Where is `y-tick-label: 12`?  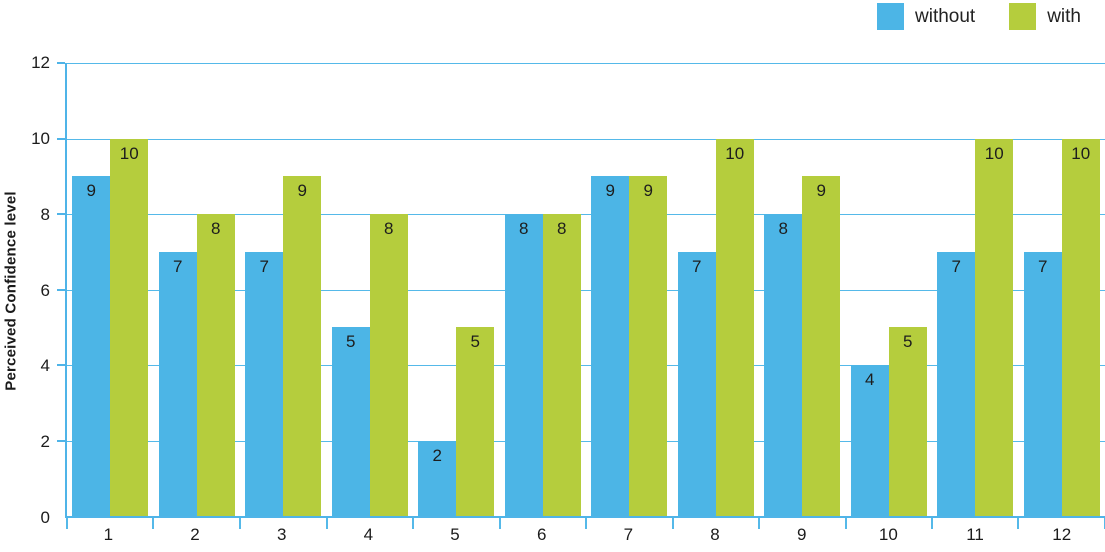 y-tick-label: 12 is located at coordinates (40, 62).